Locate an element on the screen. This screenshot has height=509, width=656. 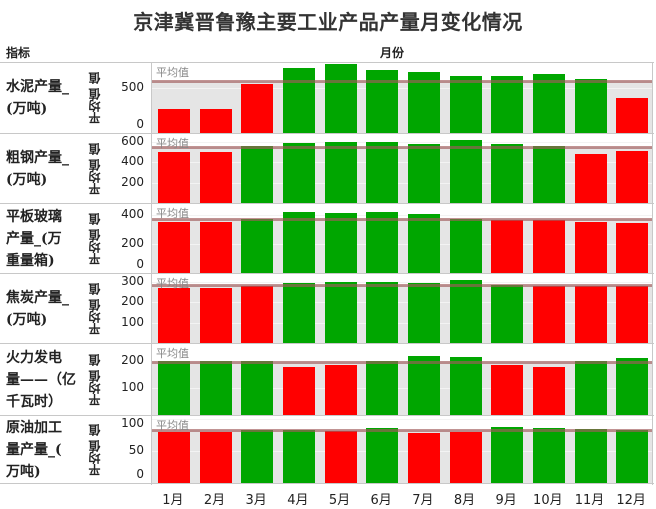
x-tick-label: 9月 is located at coordinates (506, 500).